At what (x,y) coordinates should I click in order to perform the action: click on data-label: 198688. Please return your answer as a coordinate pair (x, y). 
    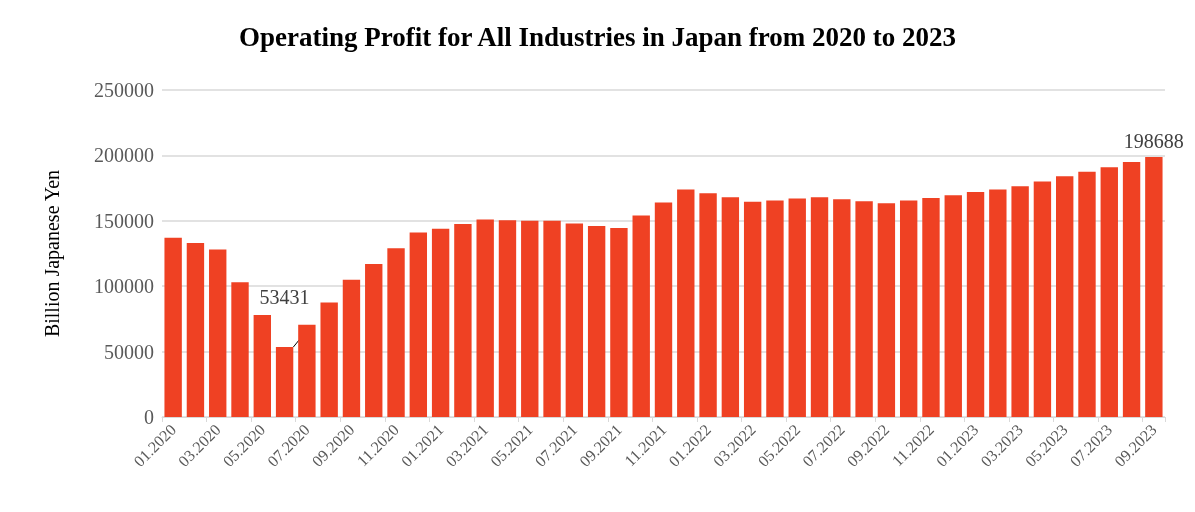
    Looking at the image, I should click on (1153, 141).